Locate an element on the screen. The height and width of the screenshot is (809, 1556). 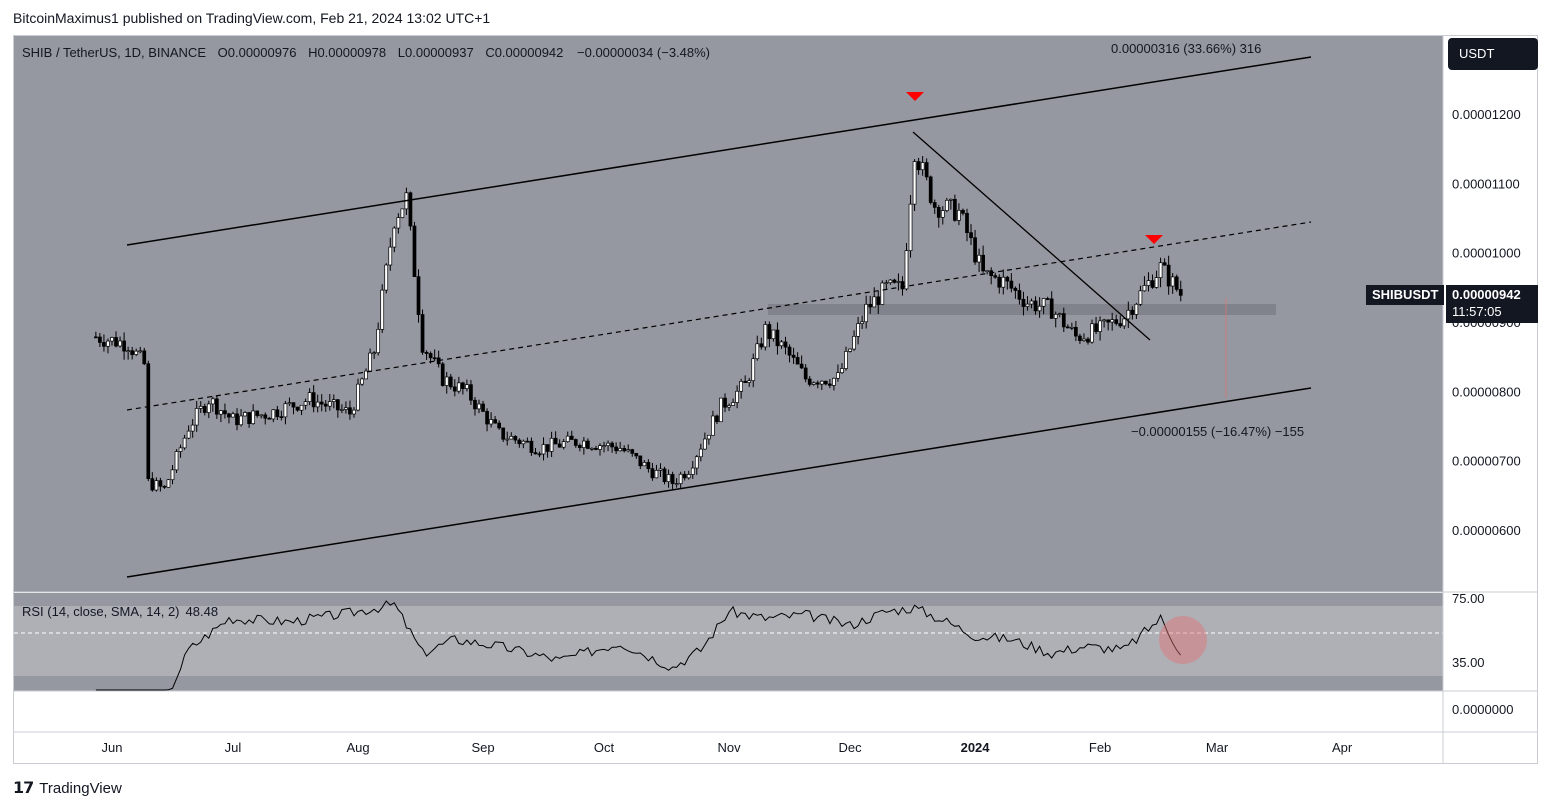
rsi-line is located at coordinates (638, 645).